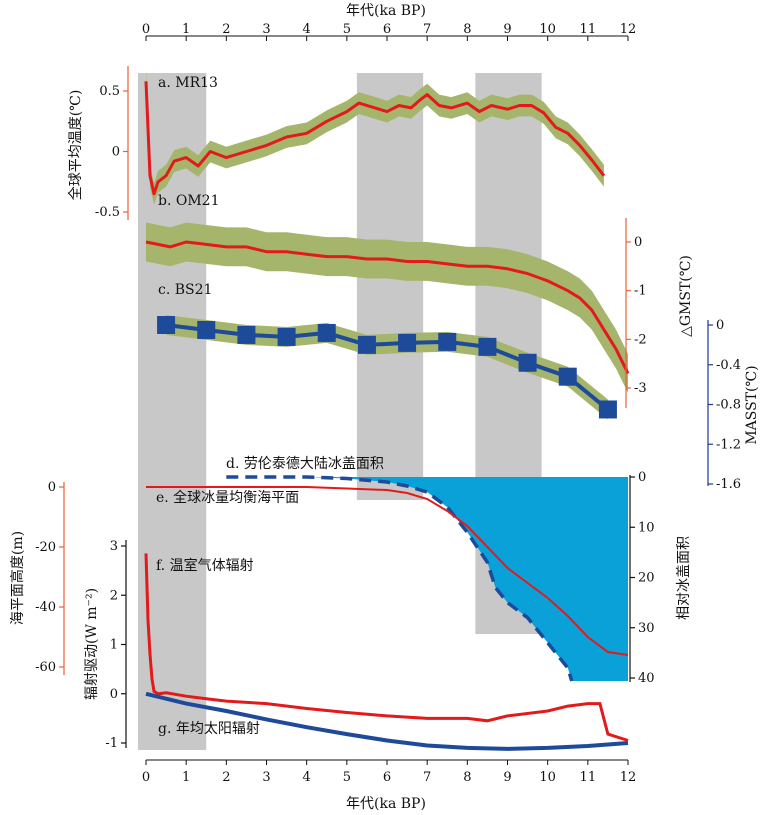 The image size is (768, 815). Describe the element at coordinates (189, 201) in the screenshot. I see `panel-label-b: b. OM21` at that location.